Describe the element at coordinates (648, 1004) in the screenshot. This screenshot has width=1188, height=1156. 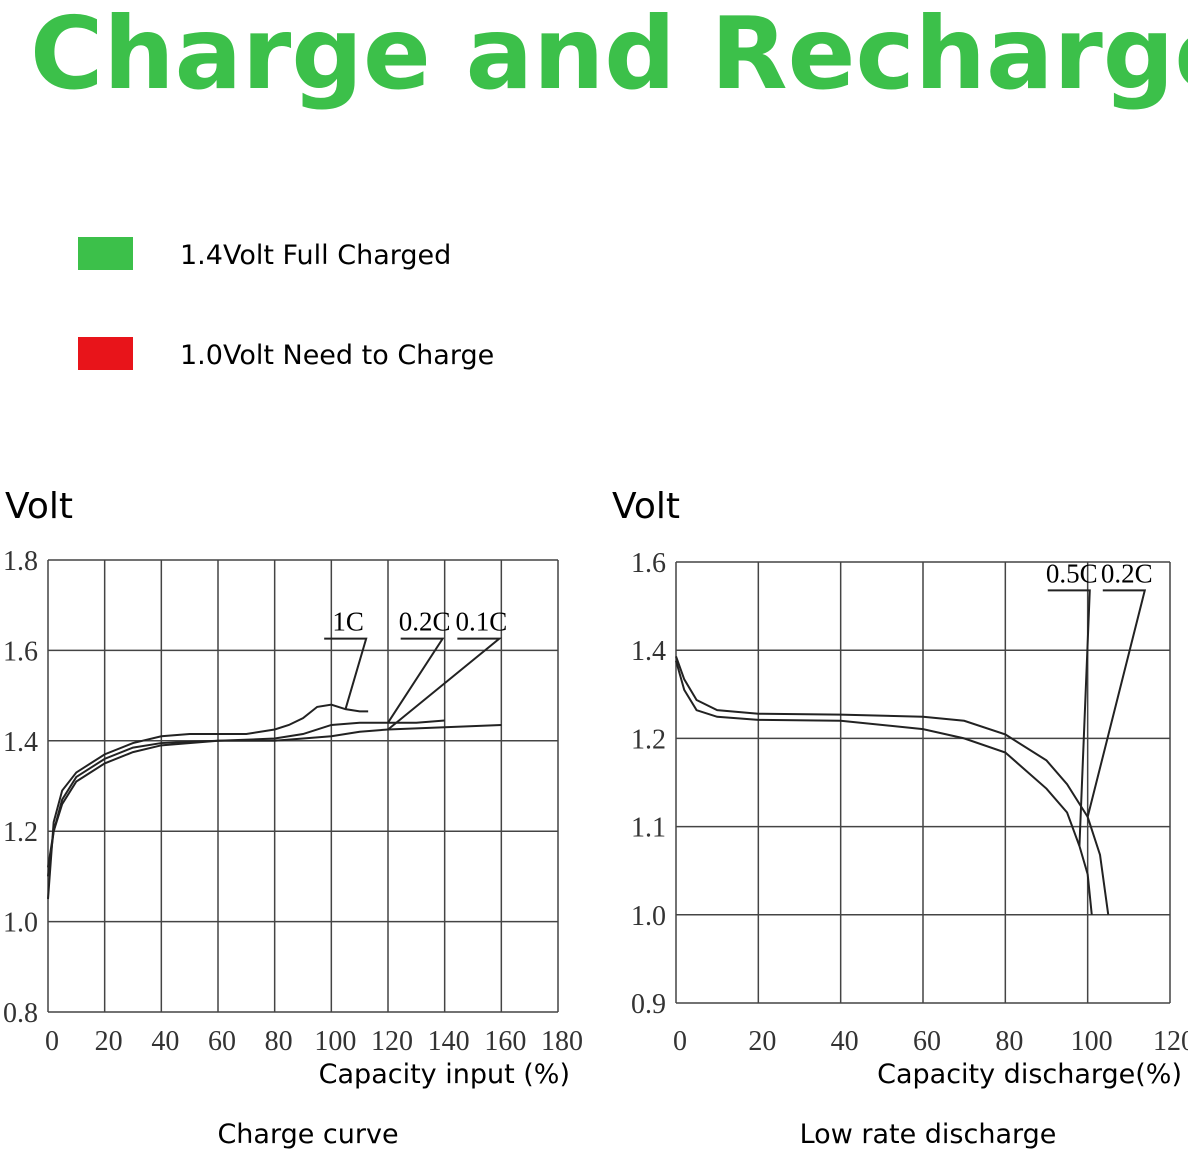
I see `y-tick-label: 0.9` at that location.